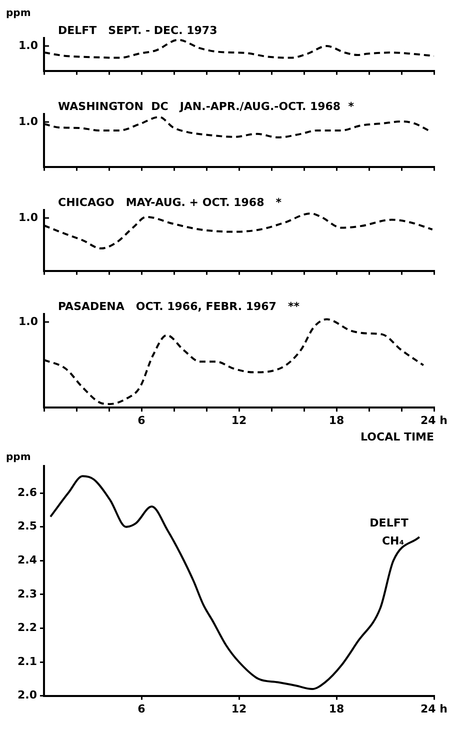  Describe the element at coordinates (27, 593) in the screenshot. I see `y-tick-label: 2.3` at that location.